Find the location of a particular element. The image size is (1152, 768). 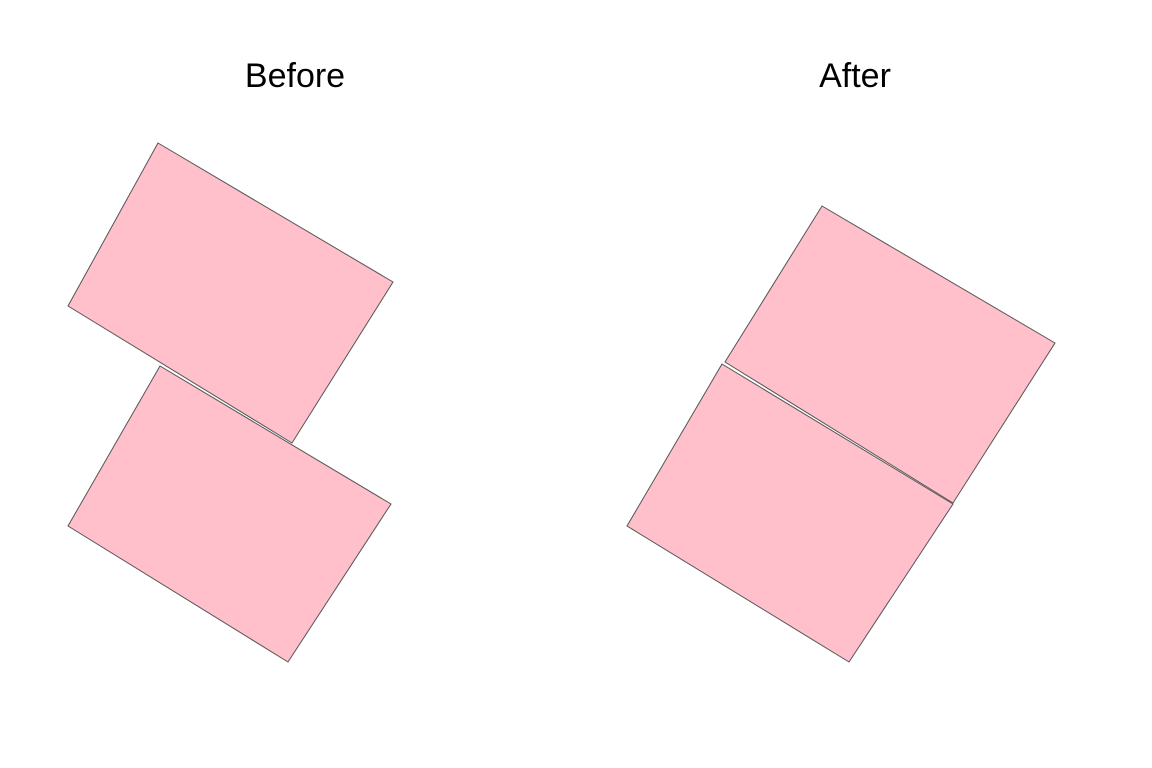

before-bottom-rectangle is located at coordinates (229, 514).